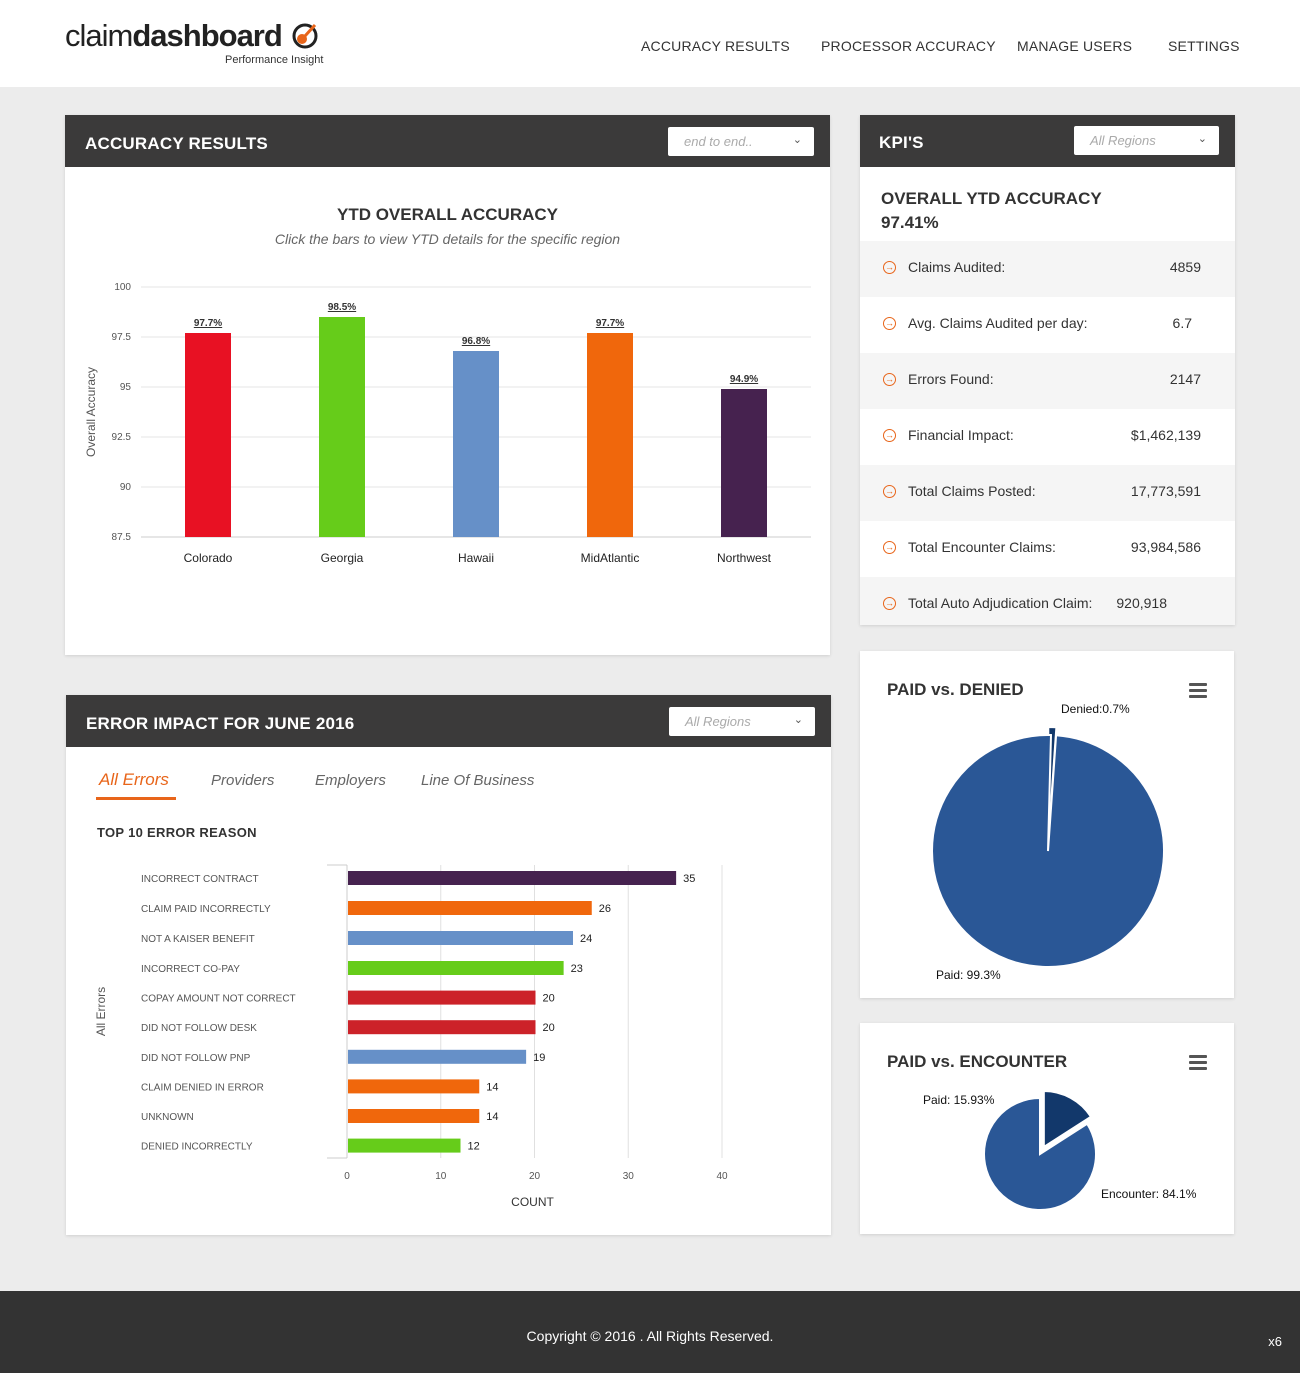 The width and height of the screenshot is (1300, 1373). I want to click on kpi-row: → Claims Audited: 4859, so click(1047, 269).